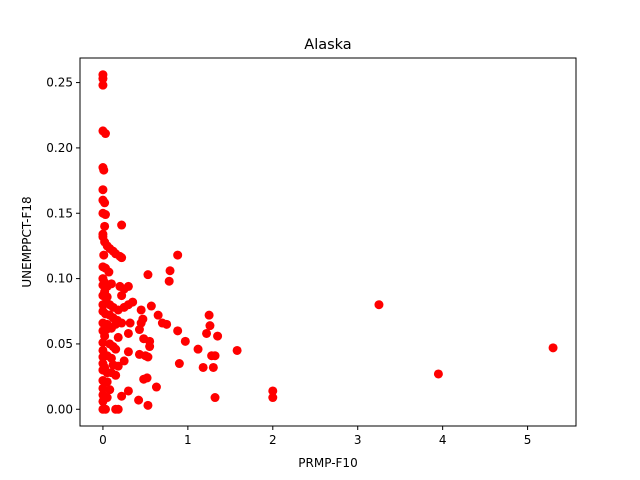  What do you see at coordinates (59, 213) in the screenshot?
I see `y-tick-label: 0.15` at bounding box center [59, 213].